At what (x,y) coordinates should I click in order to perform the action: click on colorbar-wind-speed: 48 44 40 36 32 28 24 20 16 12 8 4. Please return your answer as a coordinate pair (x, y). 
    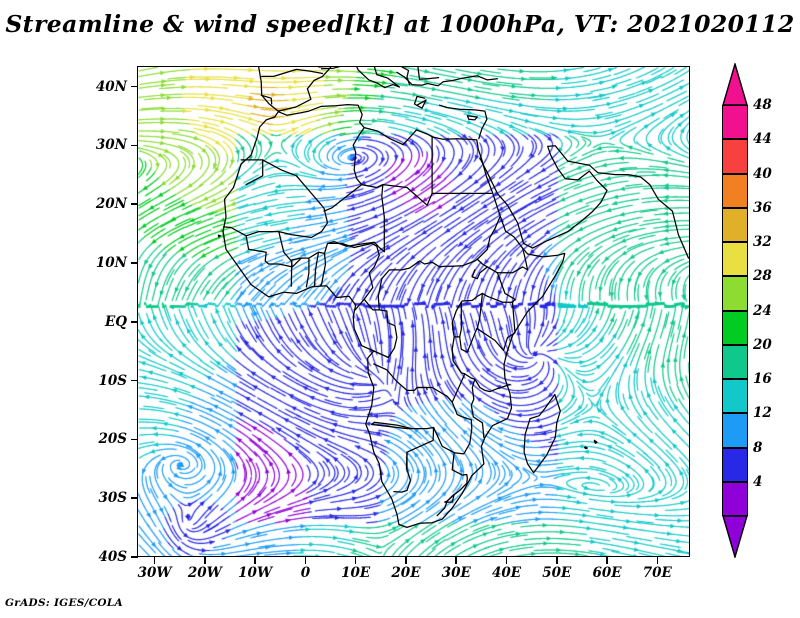
    Looking at the image, I should click on (747, 310).